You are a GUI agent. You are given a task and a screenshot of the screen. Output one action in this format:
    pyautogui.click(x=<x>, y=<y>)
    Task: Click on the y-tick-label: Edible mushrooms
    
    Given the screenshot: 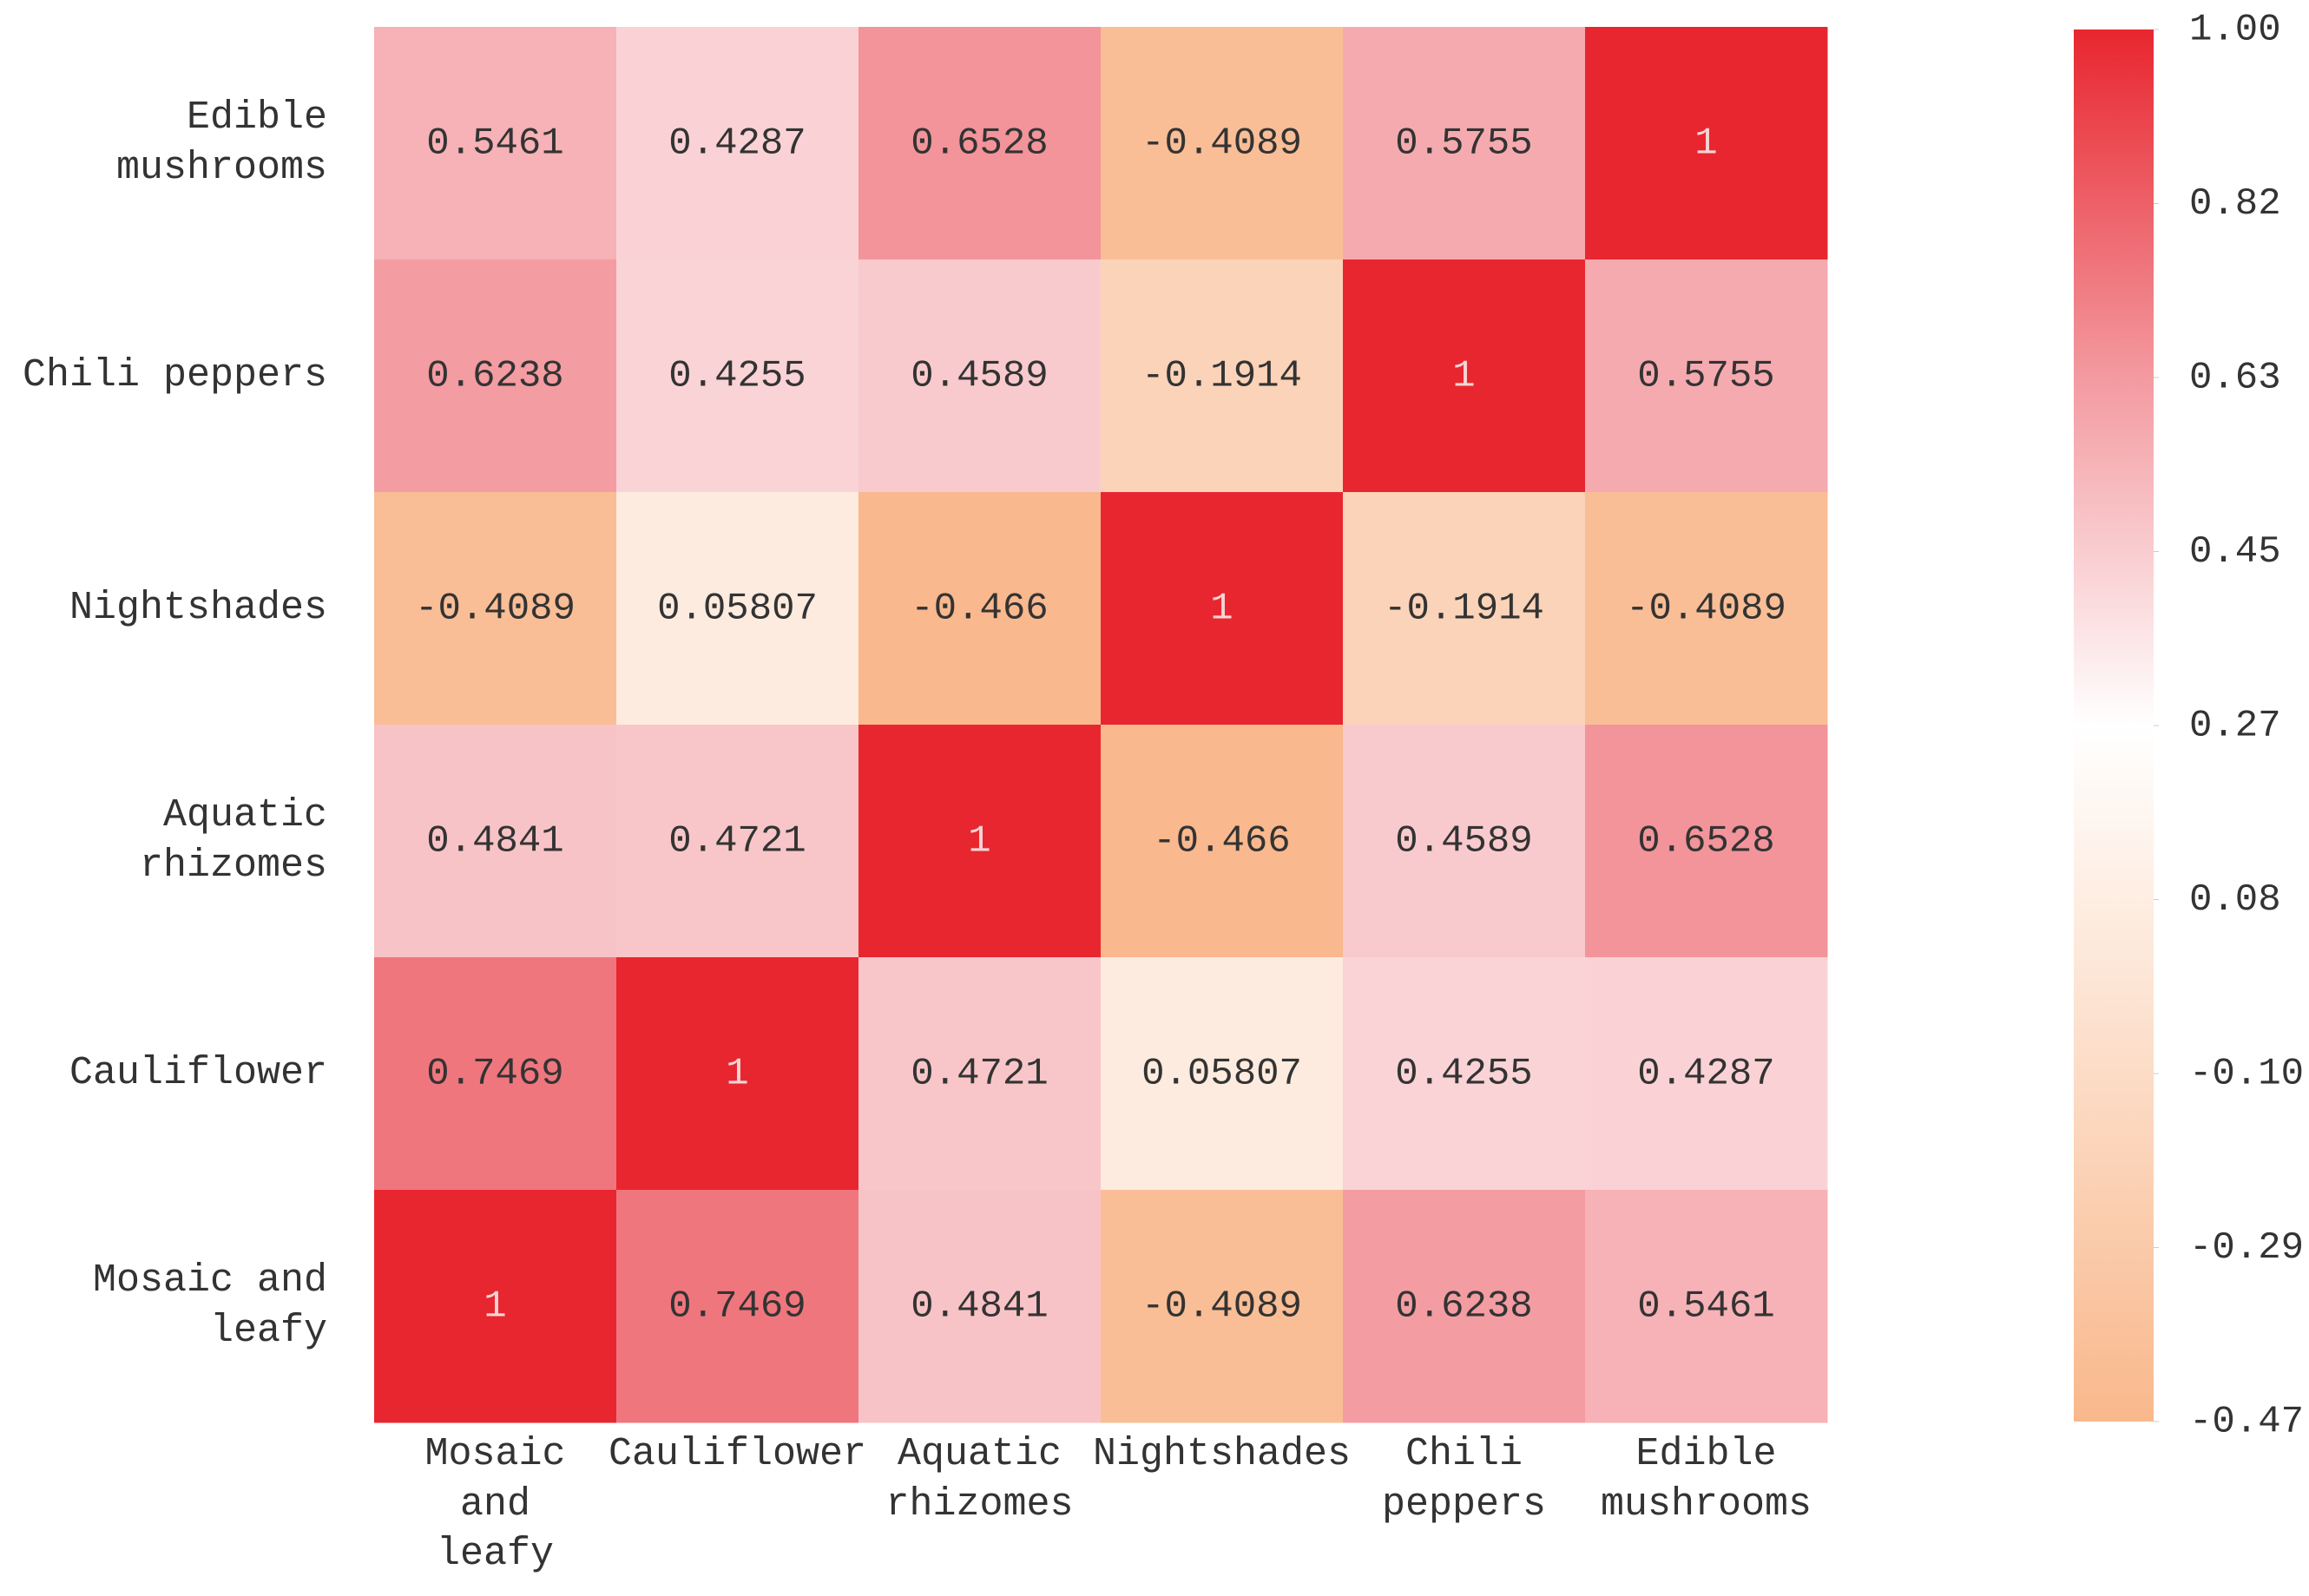 What is the action you would take?
    pyautogui.click(x=221, y=142)
    